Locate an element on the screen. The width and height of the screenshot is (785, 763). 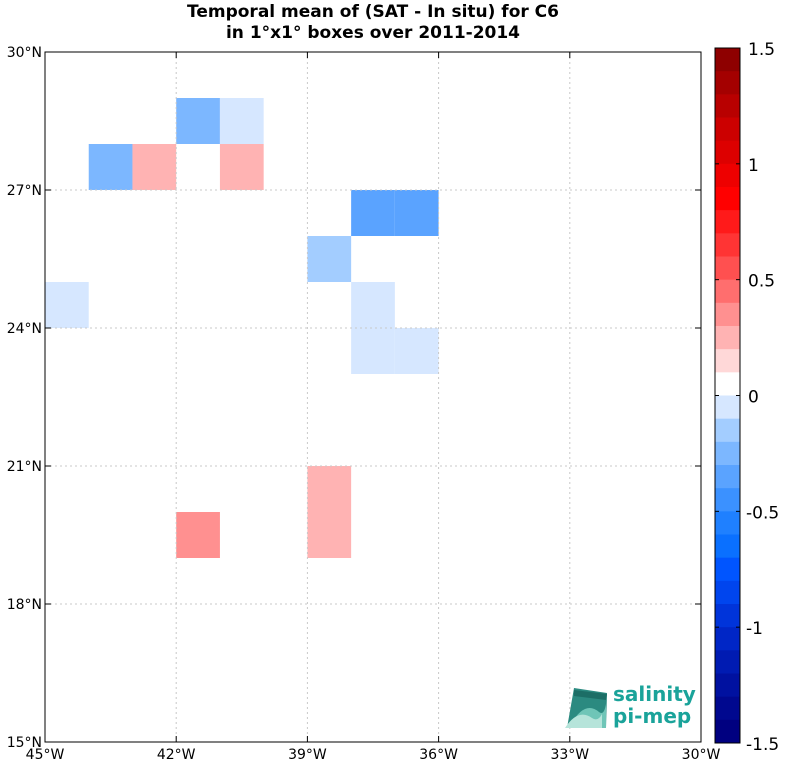
colorbar-tick-label: -1 is located at coordinates (754, 629).